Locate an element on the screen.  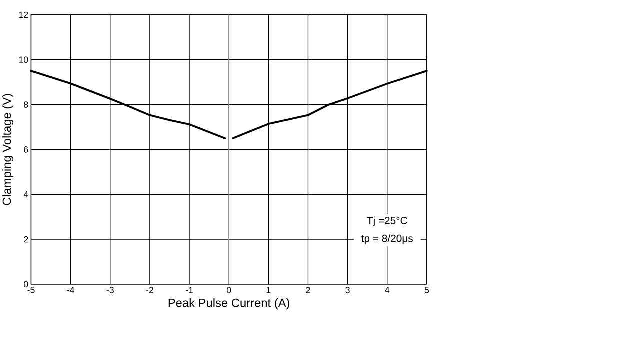
x-tick-label: -5 is located at coordinates (31, 290).